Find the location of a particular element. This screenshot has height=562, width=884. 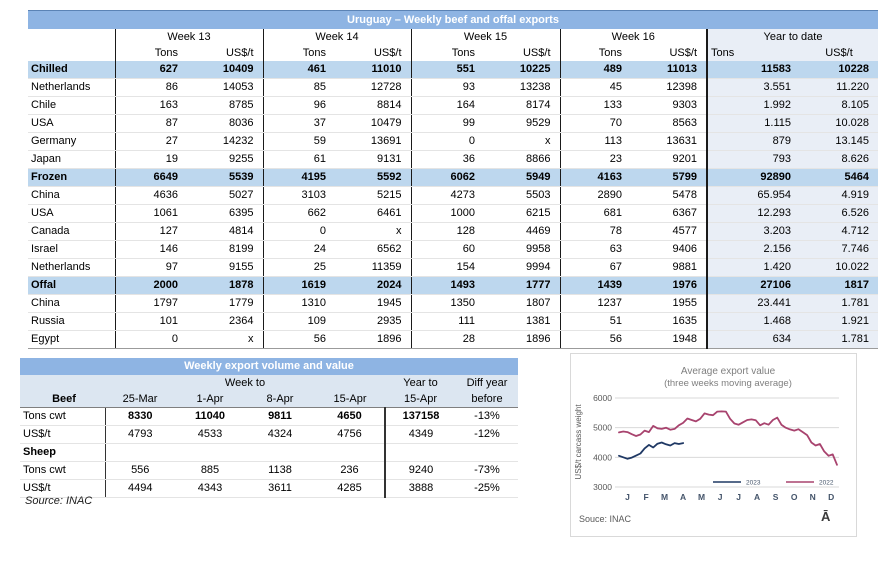

value-cell: 9958 is located at coordinates (522, 249).